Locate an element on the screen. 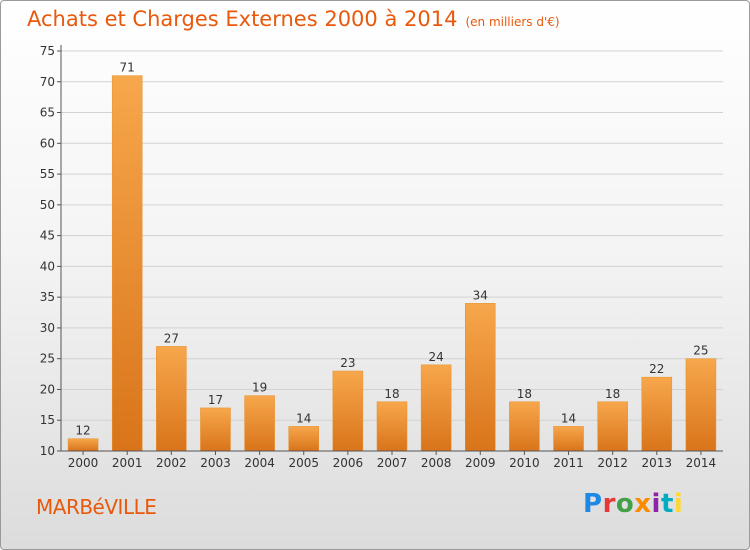 Image resolution: width=750 pixels, height=550 pixels. x-tick-label: 2004 is located at coordinates (259, 463).